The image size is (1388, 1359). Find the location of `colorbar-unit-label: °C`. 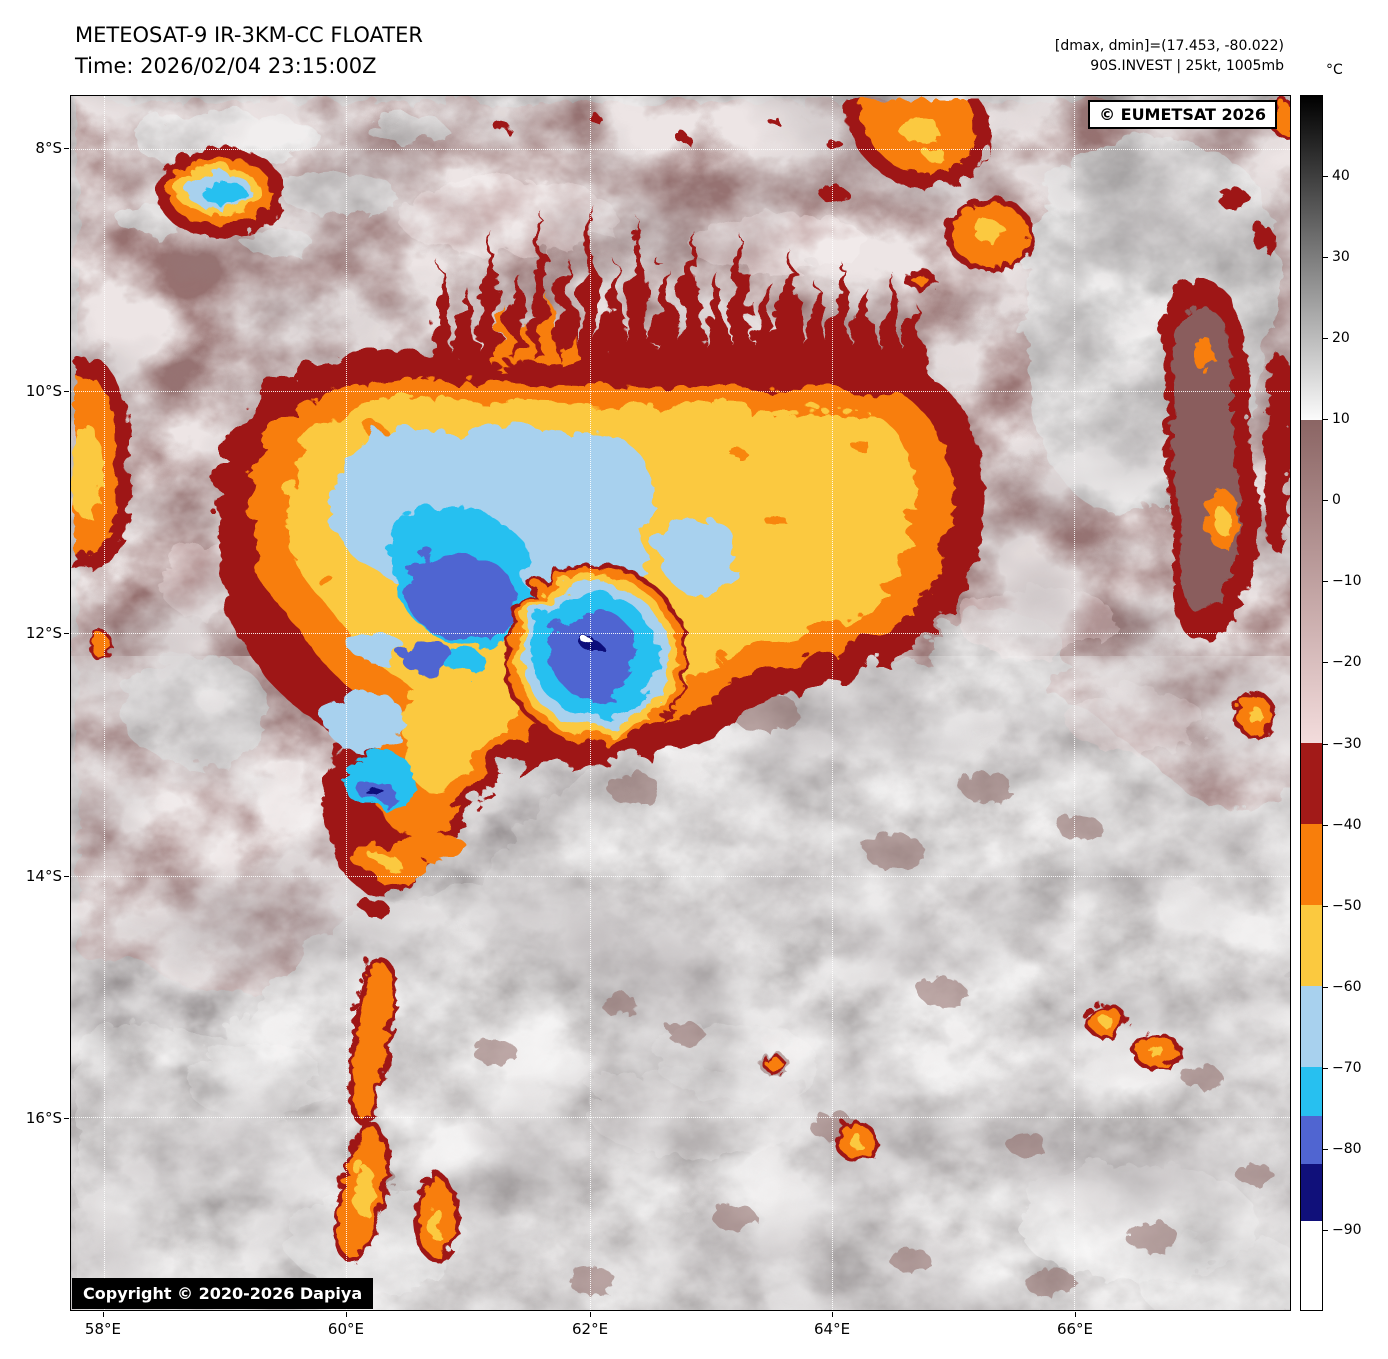

colorbar-unit-label: °C is located at coordinates (1334, 70).